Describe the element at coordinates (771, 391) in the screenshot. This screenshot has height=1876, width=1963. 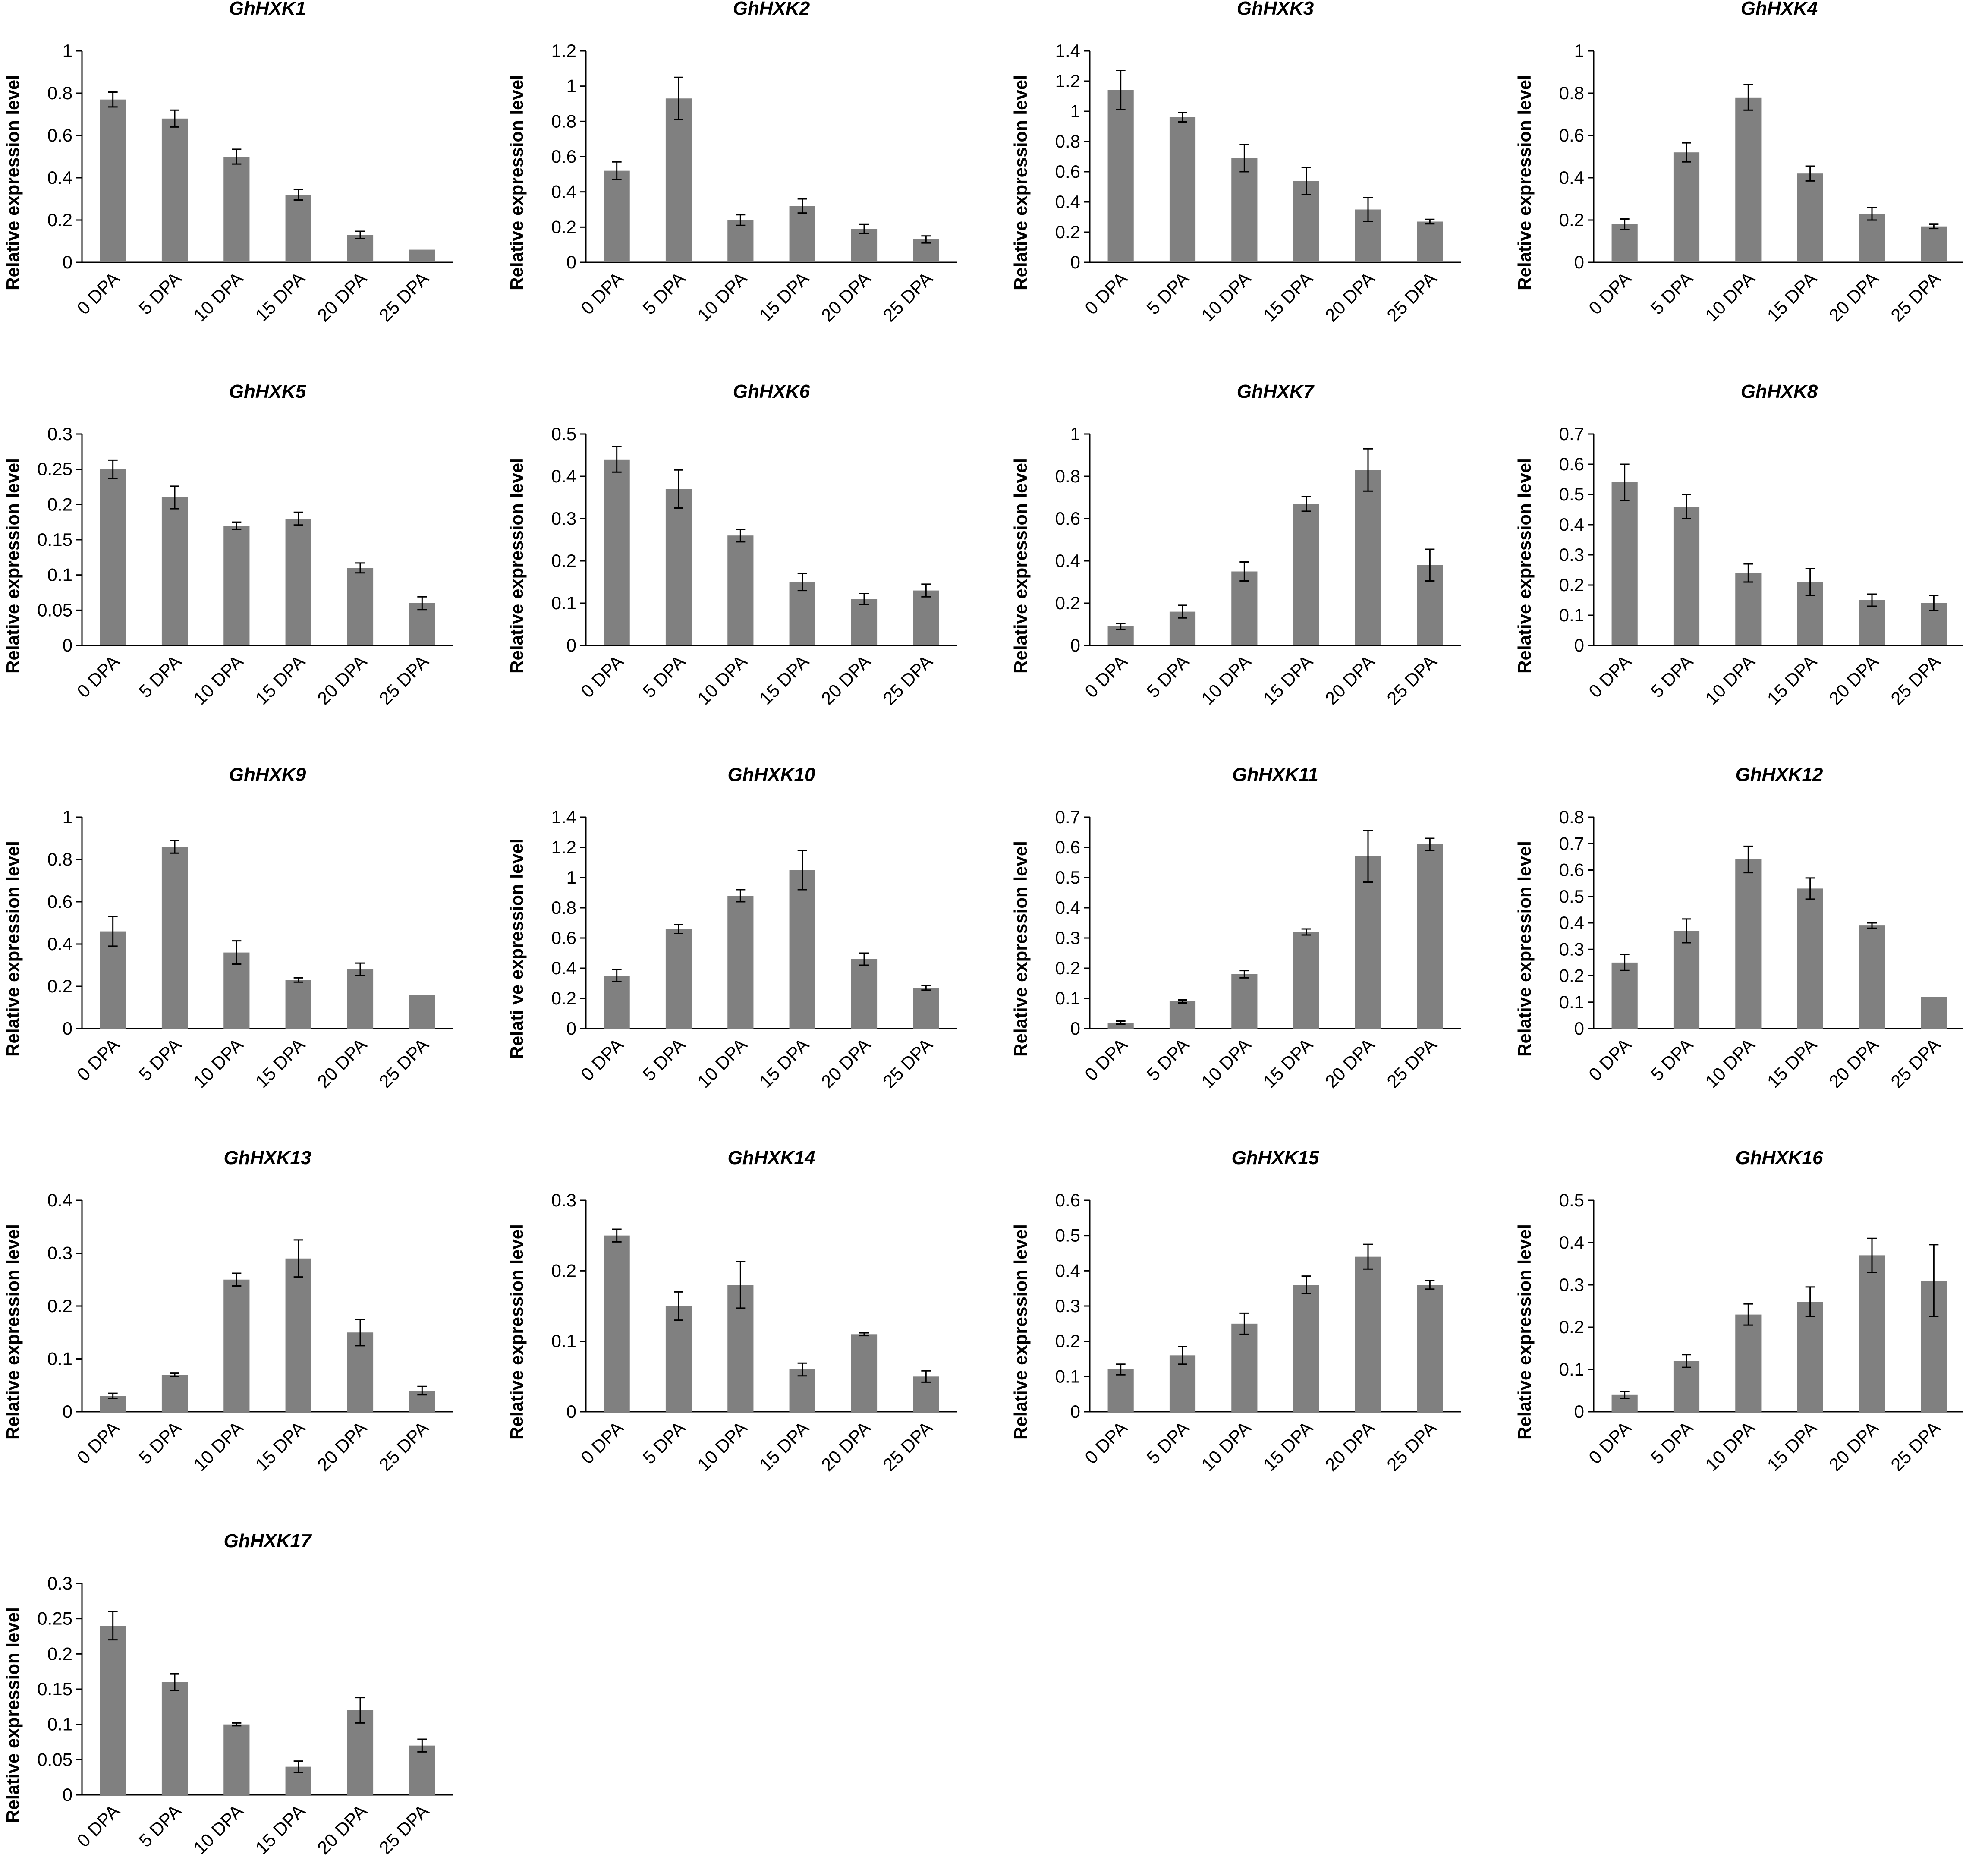
I see `chart-title: GhHXK6` at that location.